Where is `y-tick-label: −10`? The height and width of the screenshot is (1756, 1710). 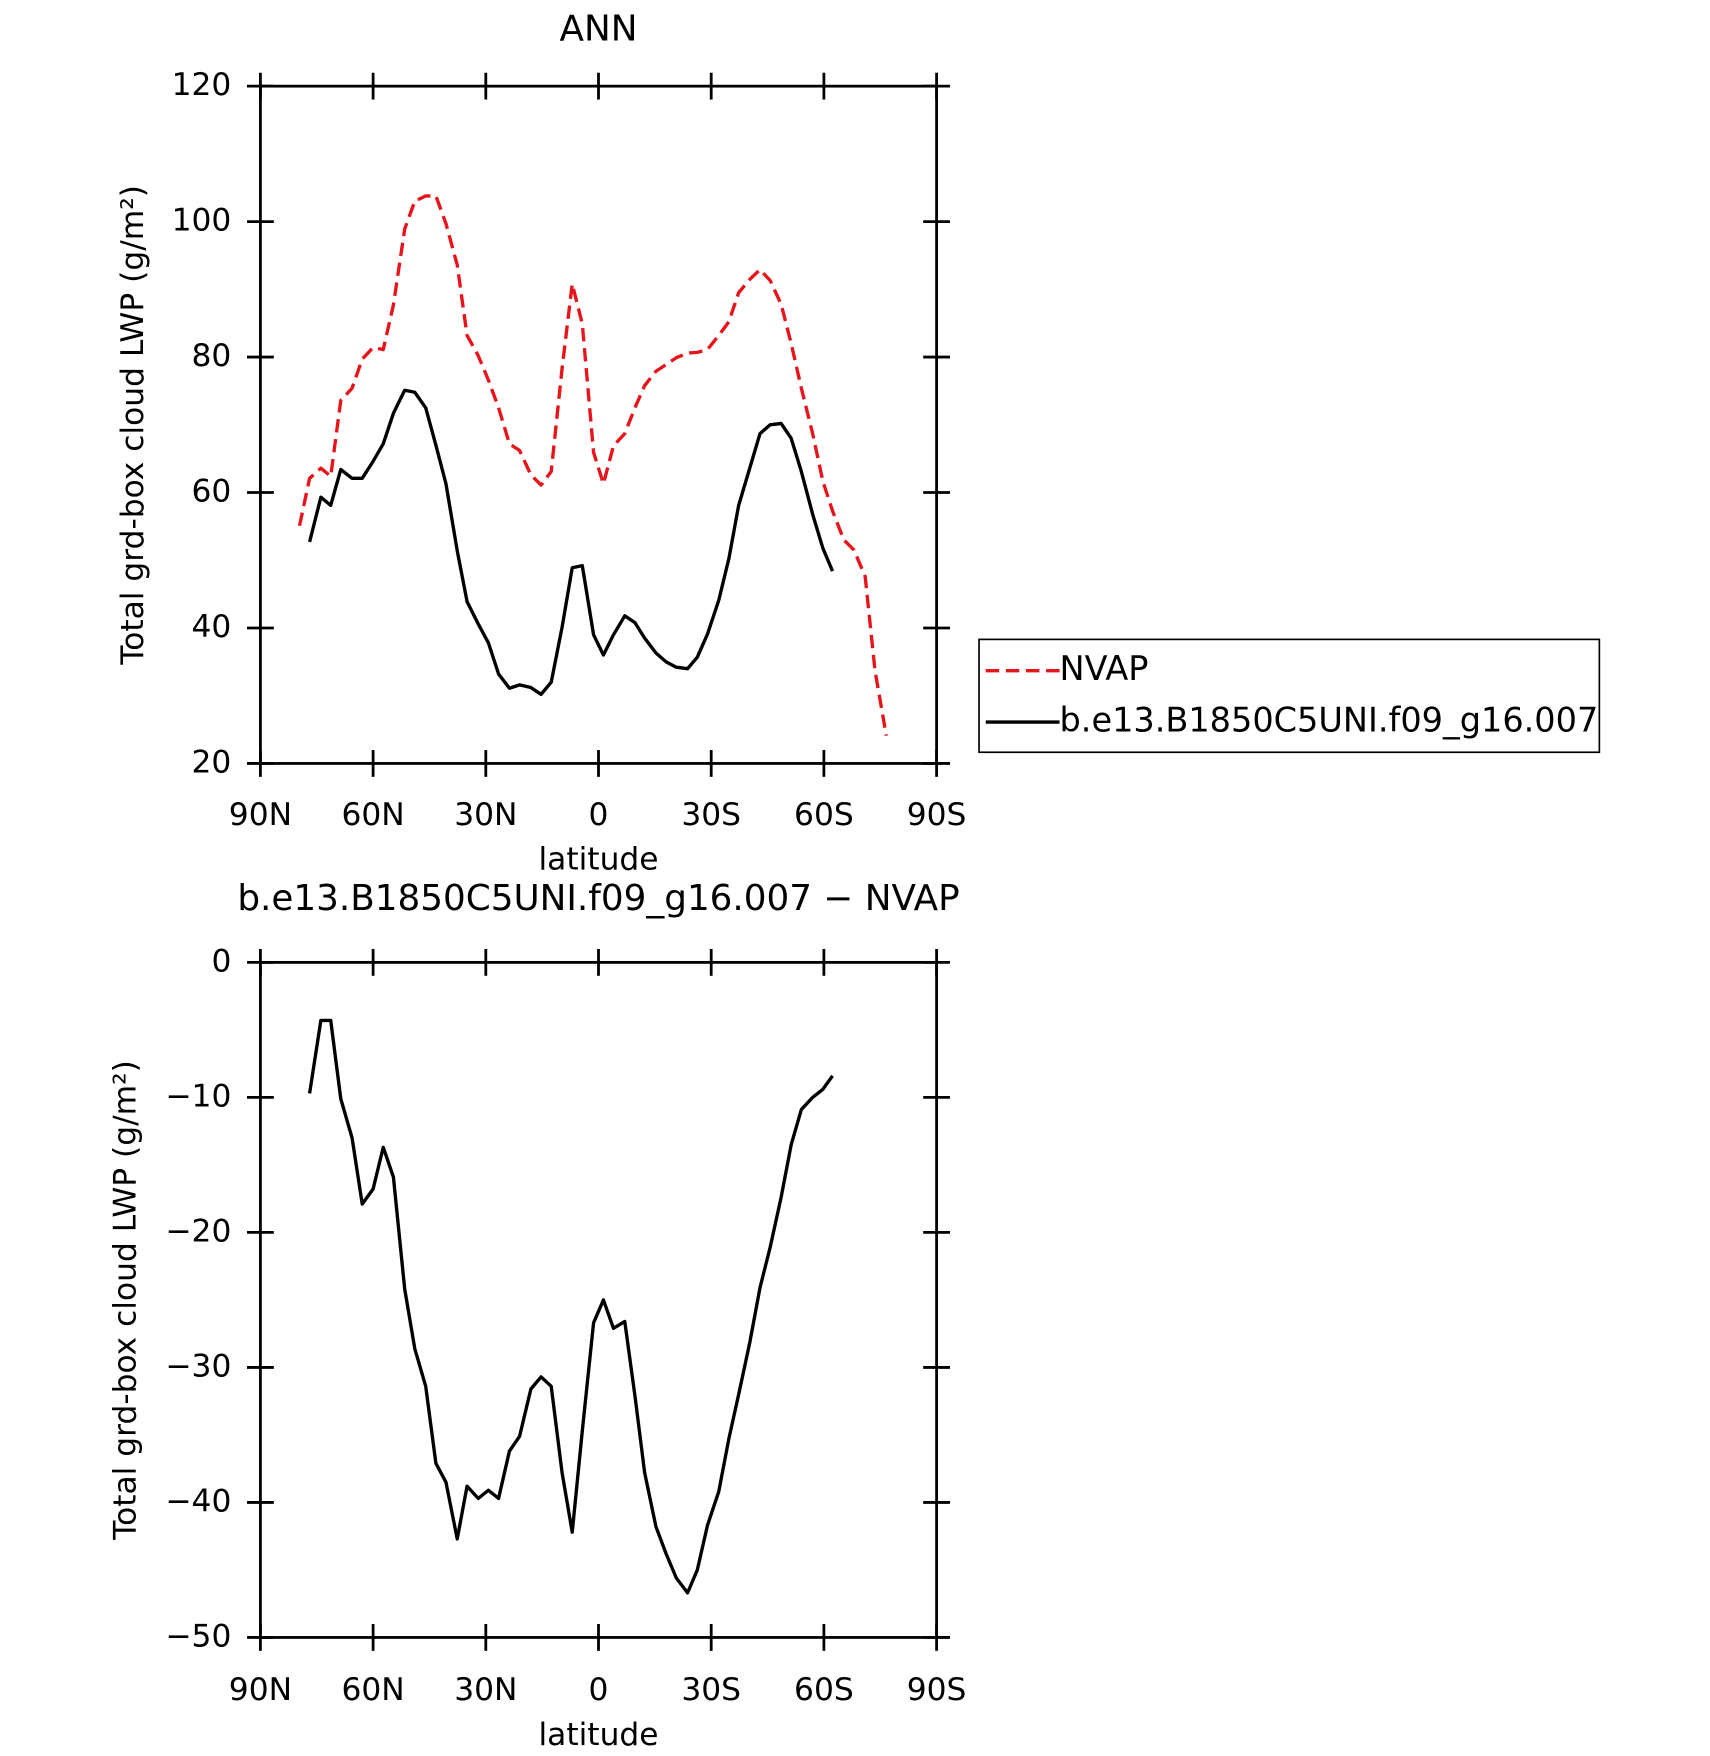 y-tick-label: −10 is located at coordinates (198, 1096).